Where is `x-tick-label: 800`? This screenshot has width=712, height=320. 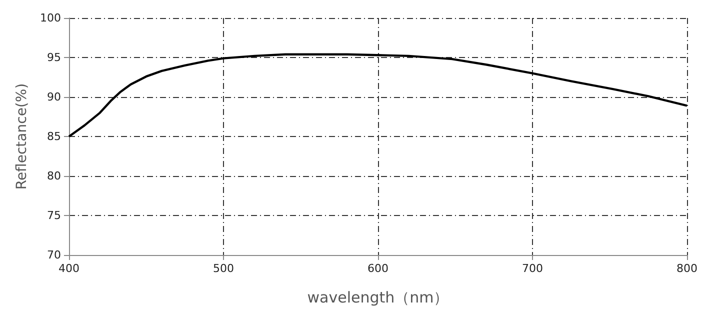 x-tick-label: 800 is located at coordinates (687, 268).